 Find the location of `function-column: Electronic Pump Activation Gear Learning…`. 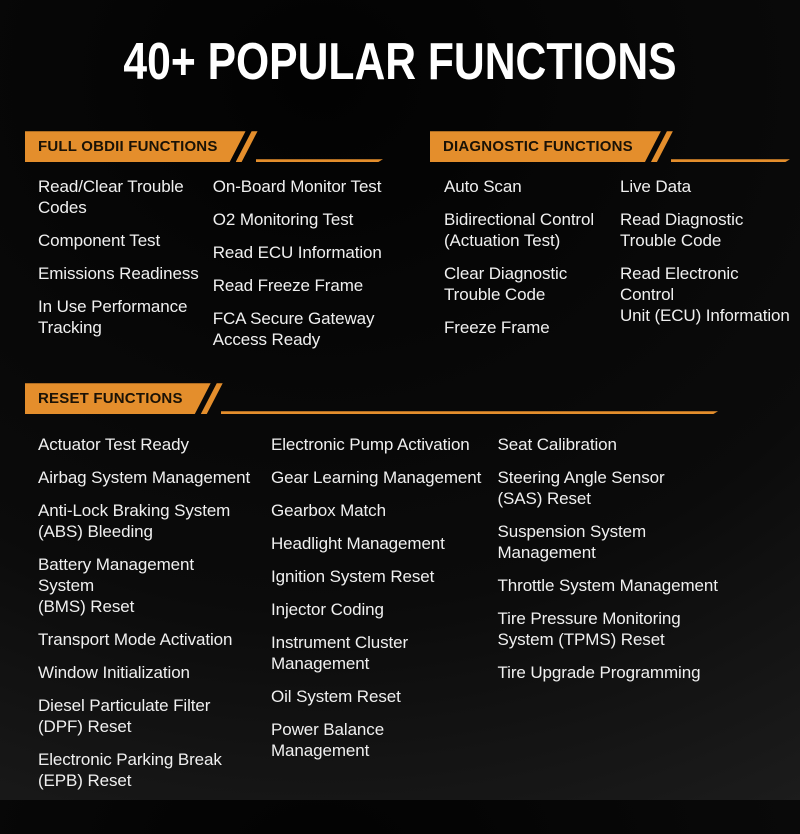

function-column: Electronic Pump Activation Gear Learning… is located at coordinates (377, 612).